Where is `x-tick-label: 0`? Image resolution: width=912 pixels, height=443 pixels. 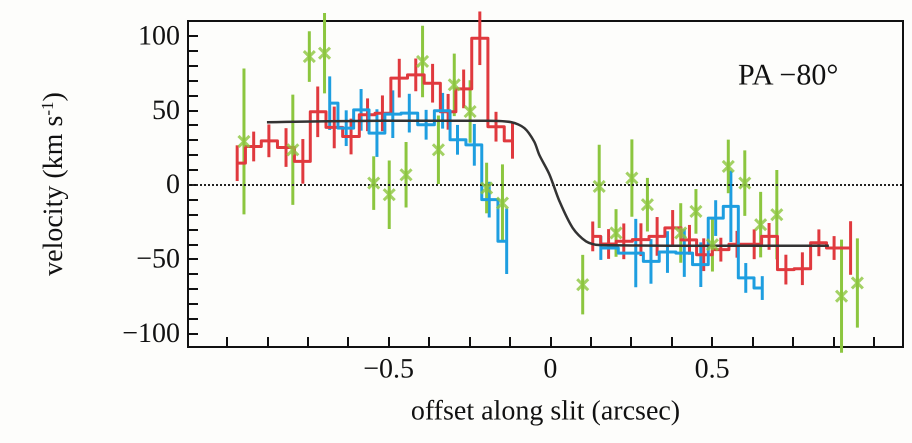 x-tick-label: 0 is located at coordinates (550, 369).